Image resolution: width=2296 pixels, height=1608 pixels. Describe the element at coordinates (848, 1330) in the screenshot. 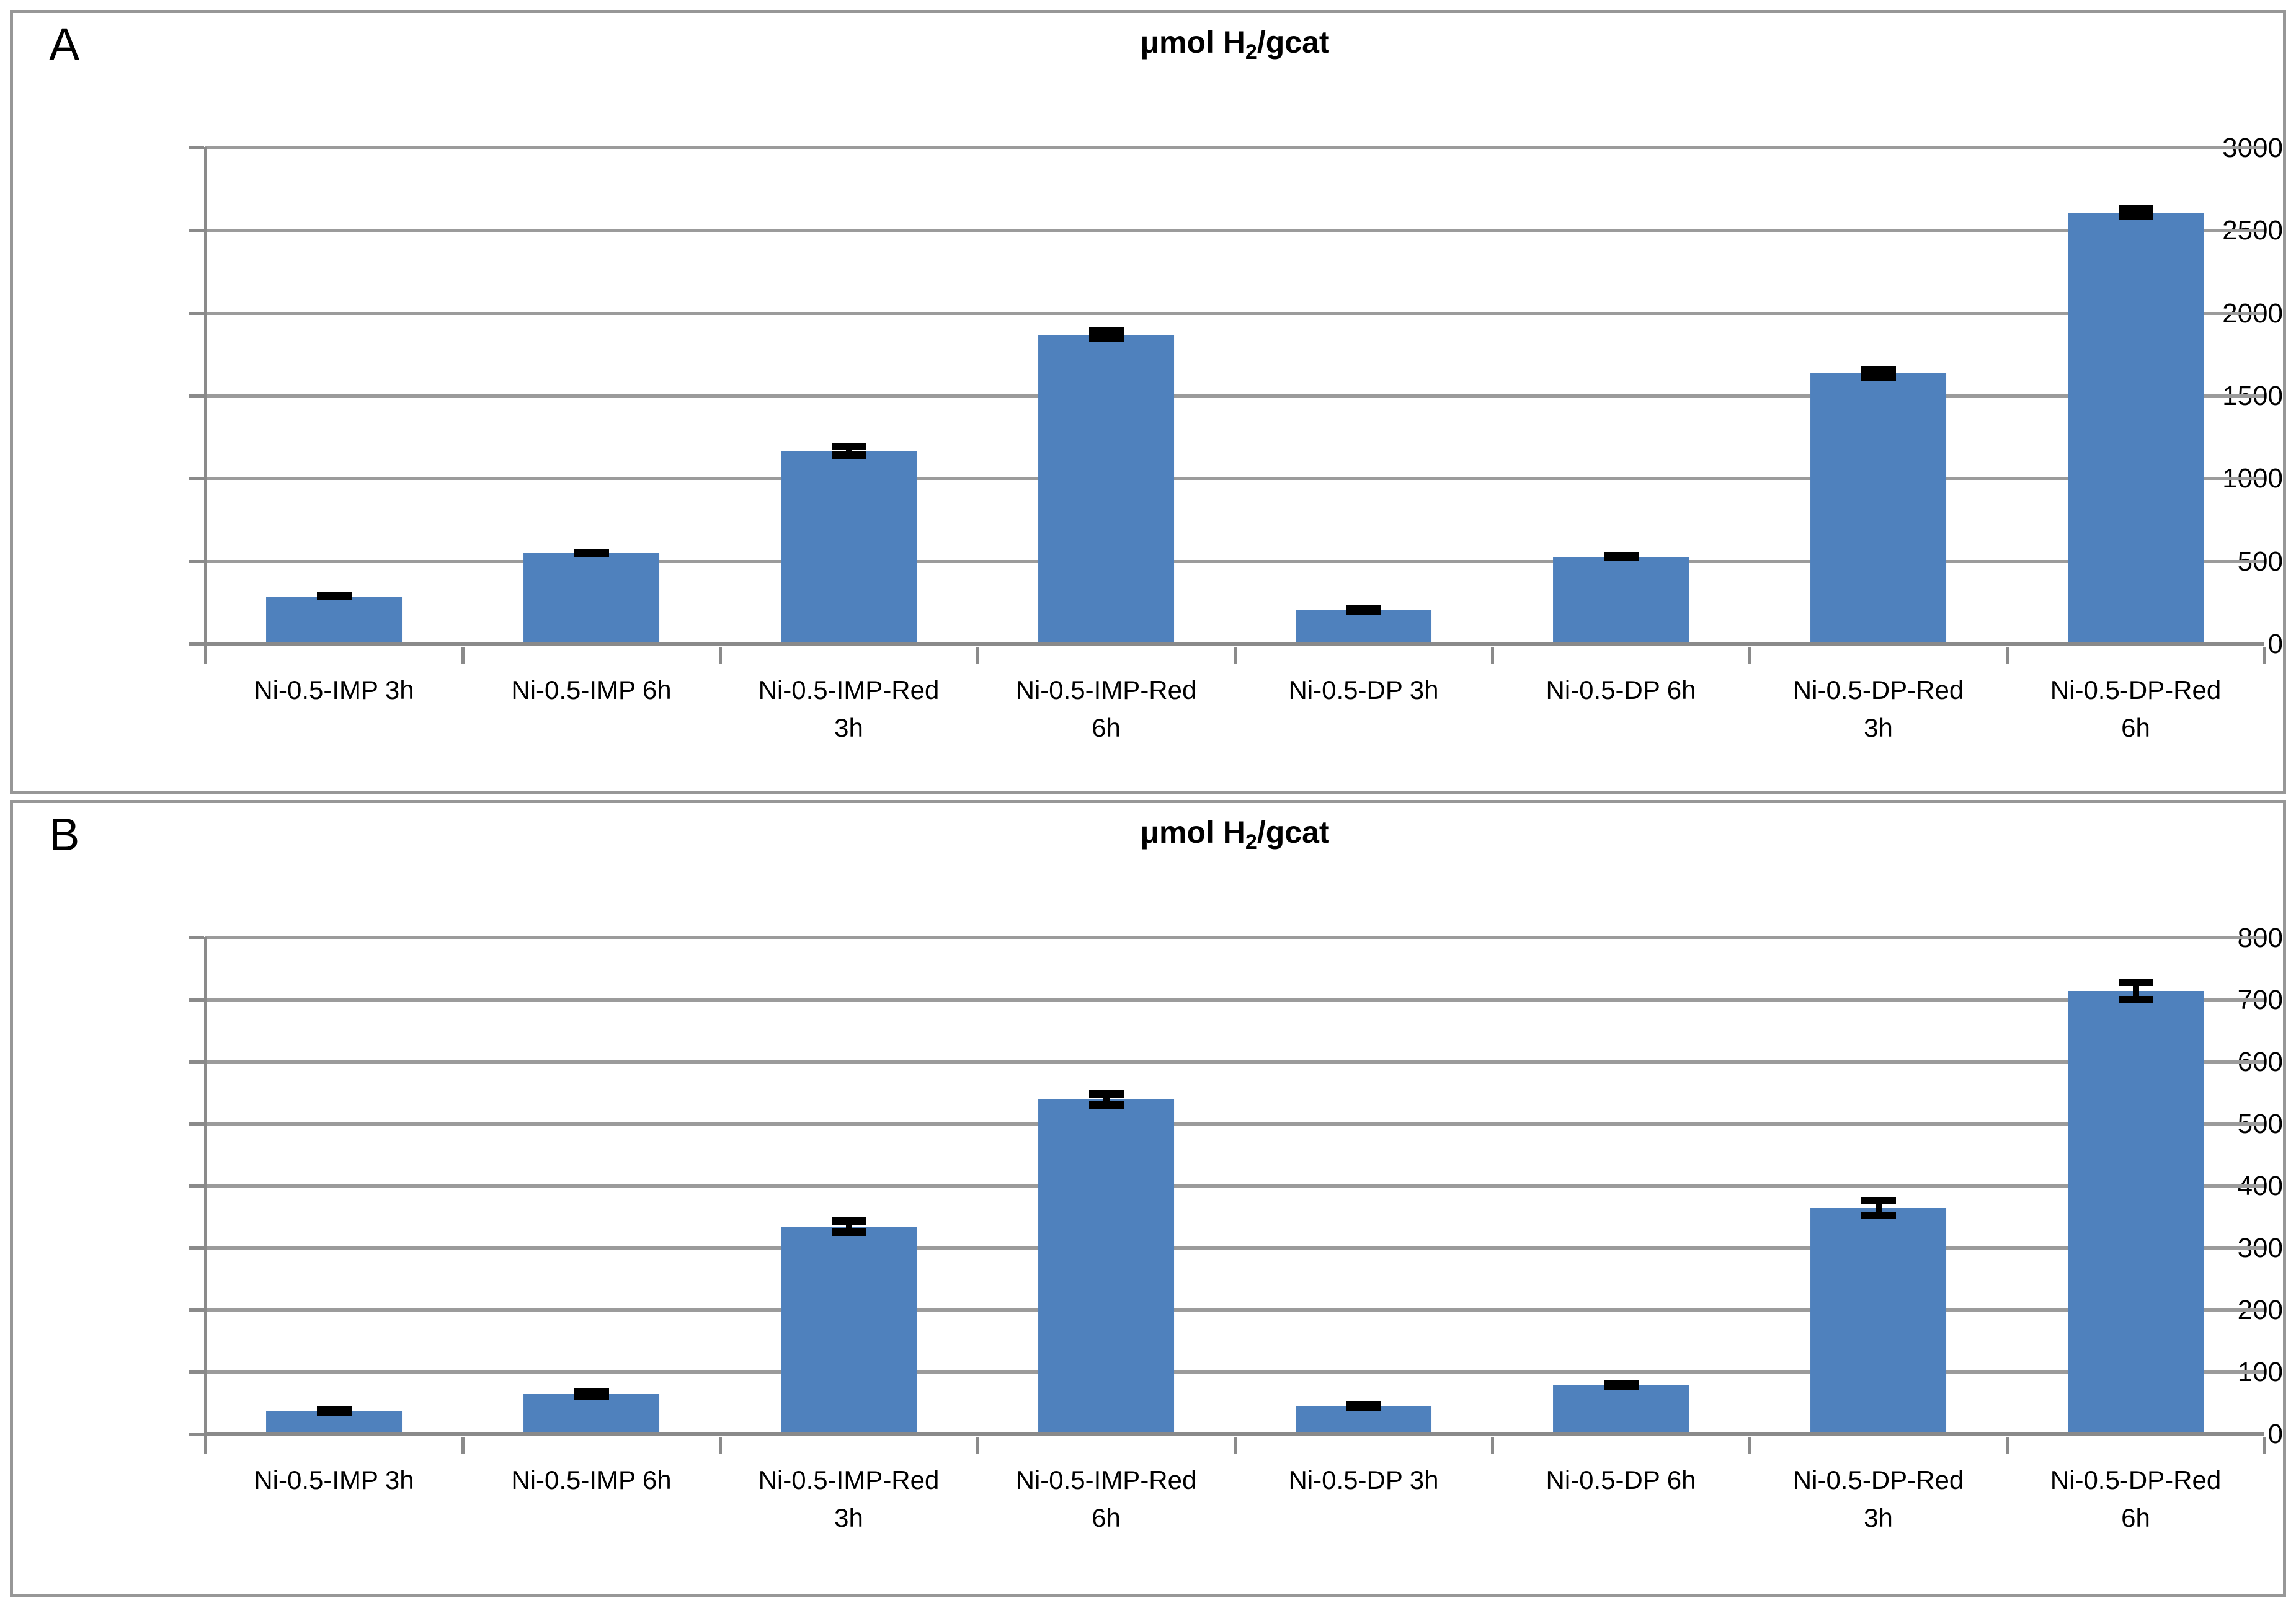

I see `bar-Ni-0.5-IMP-Red 3h` at that location.